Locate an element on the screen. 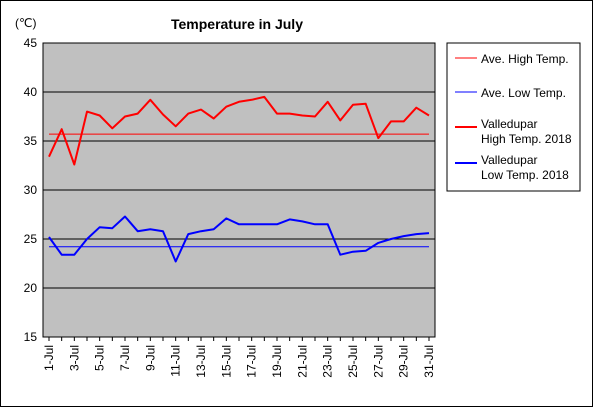 The image size is (593, 407). legend-label: Ave. High Temp. is located at coordinates (525, 59).